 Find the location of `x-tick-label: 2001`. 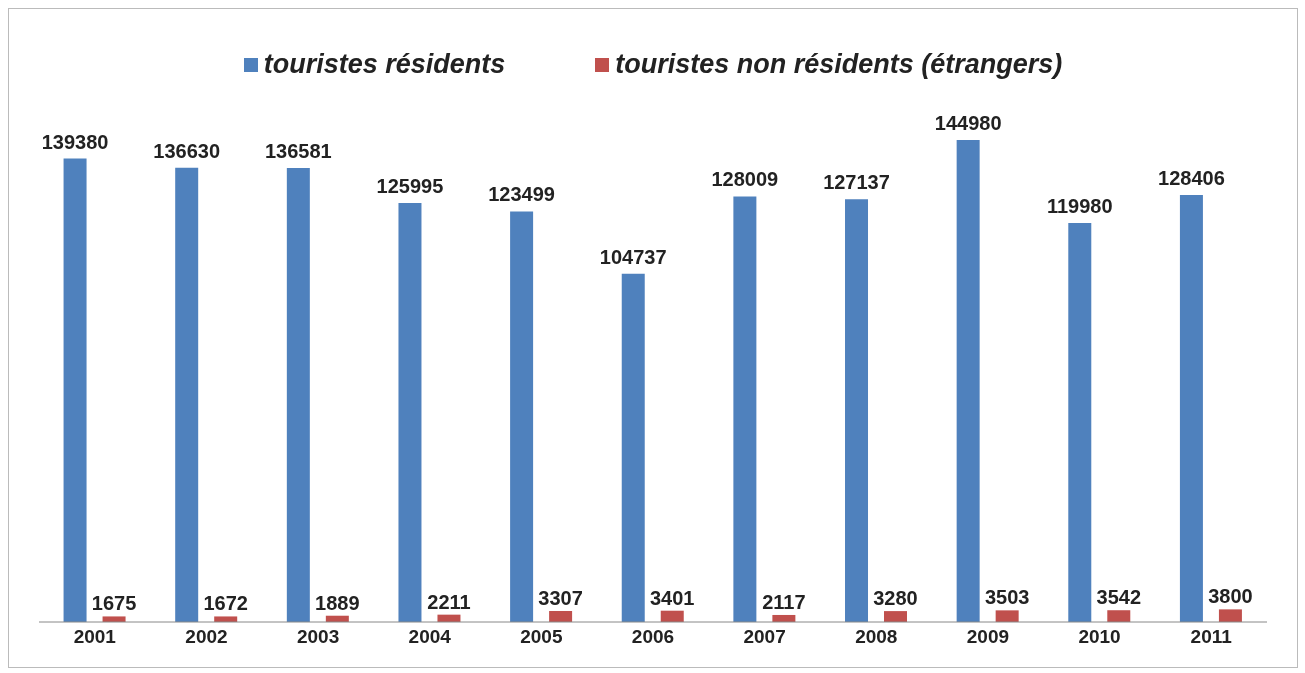

x-tick-label: 2001 is located at coordinates (95, 637).